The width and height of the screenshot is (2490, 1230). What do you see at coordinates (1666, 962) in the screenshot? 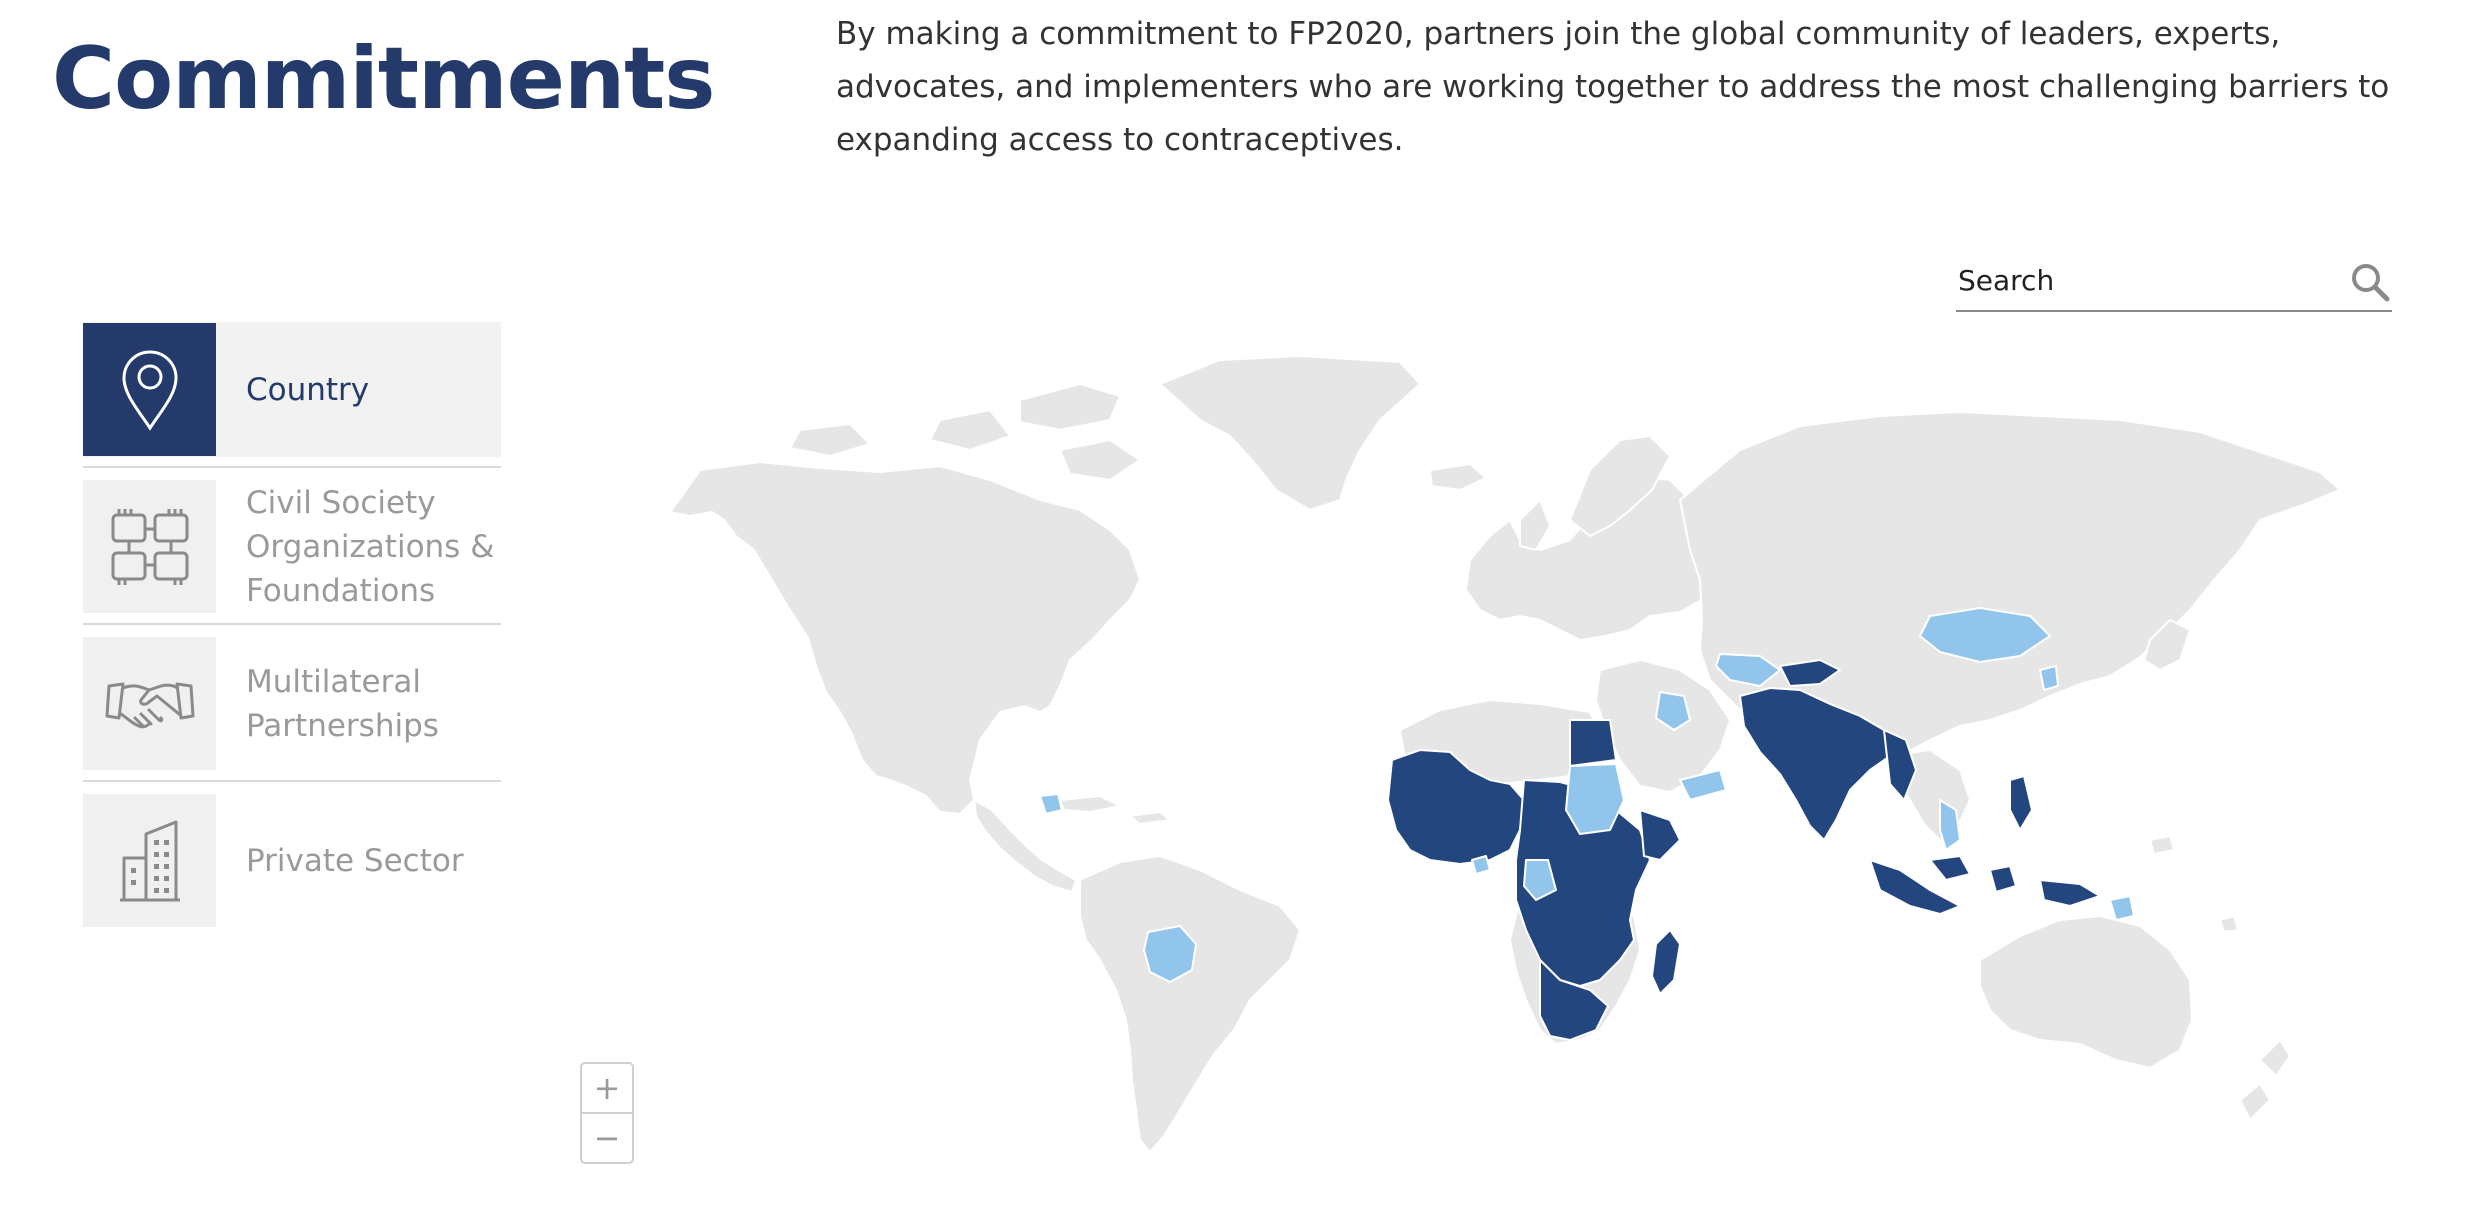
I see `map-region-madagascar` at bounding box center [1666, 962].